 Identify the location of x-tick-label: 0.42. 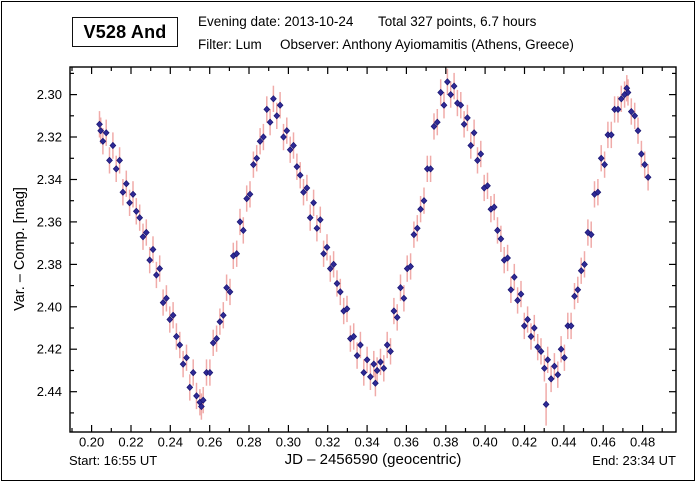
(524, 442).